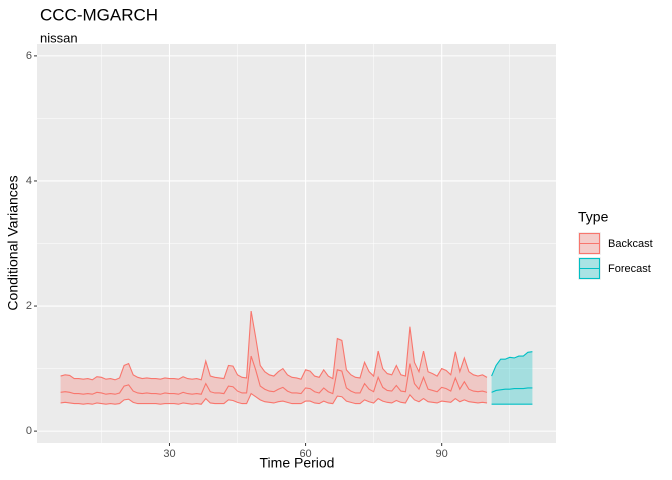 The width and height of the screenshot is (672, 480). I want to click on y-tick-label: 2, so click(29, 306).